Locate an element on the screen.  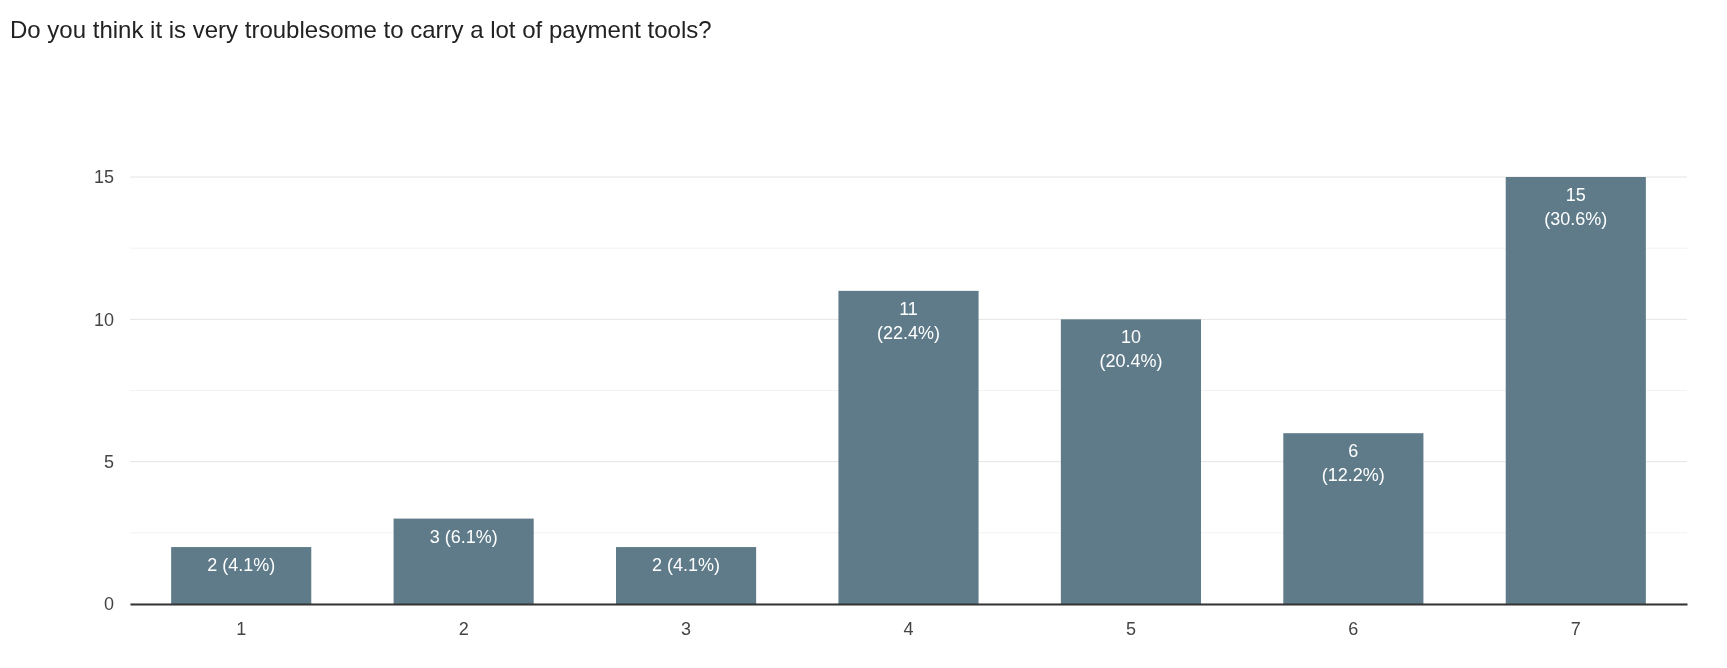
chart-title: Do you think it is very troublesome to carry a lot of payment tools? is located at coordinates (361, 29).